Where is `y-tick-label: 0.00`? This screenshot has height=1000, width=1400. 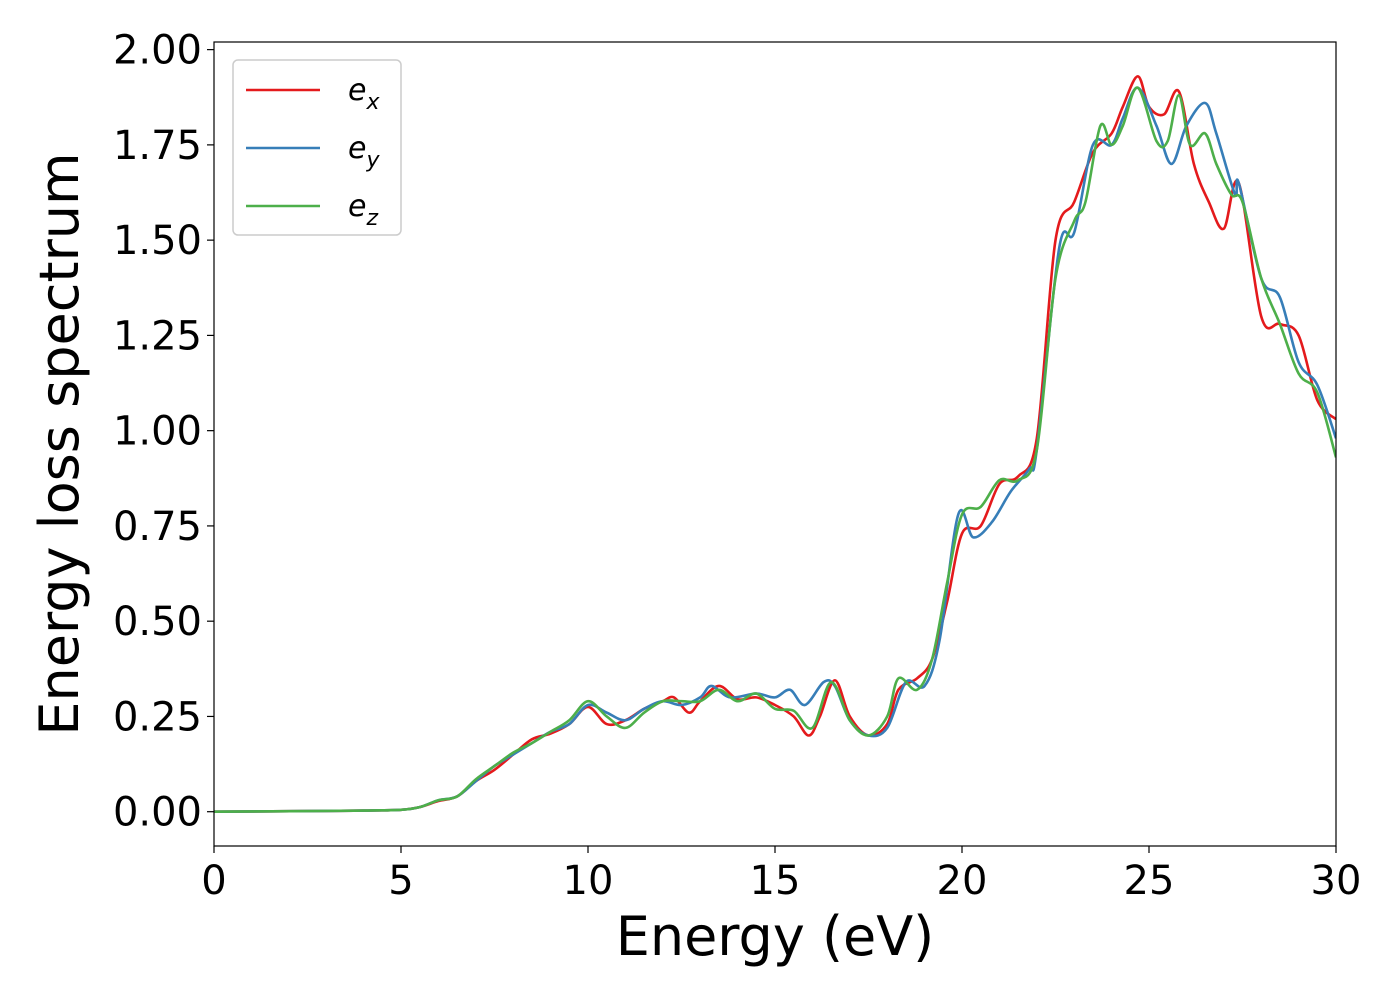
y-tick-label: 0.00 is located at coordinates (157, 813).